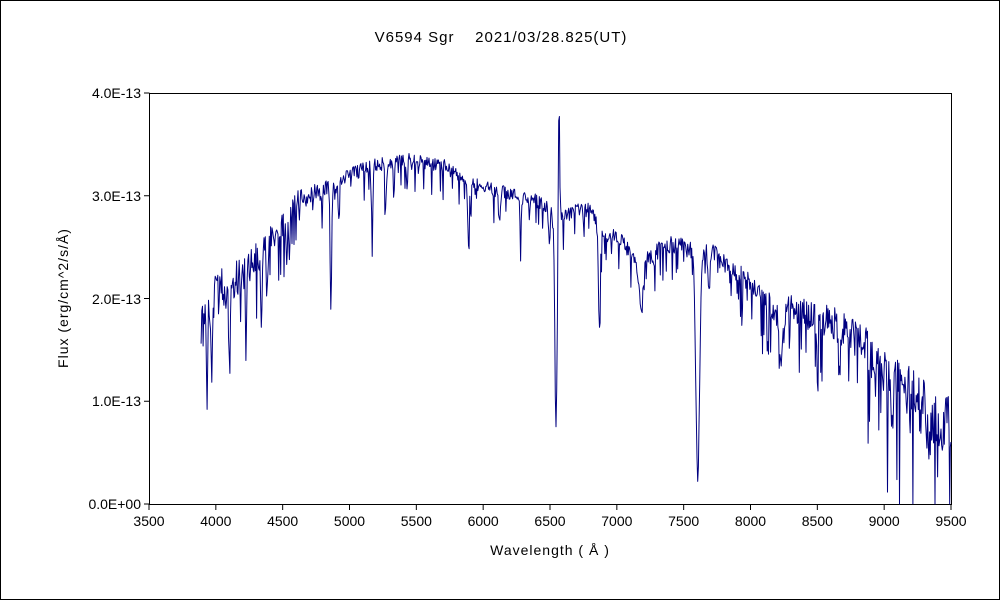 Image resolution: width=1000 pixels, height=600 pixels. I want to click on y-tick-label: 2.0E-13, so click(116, 298).